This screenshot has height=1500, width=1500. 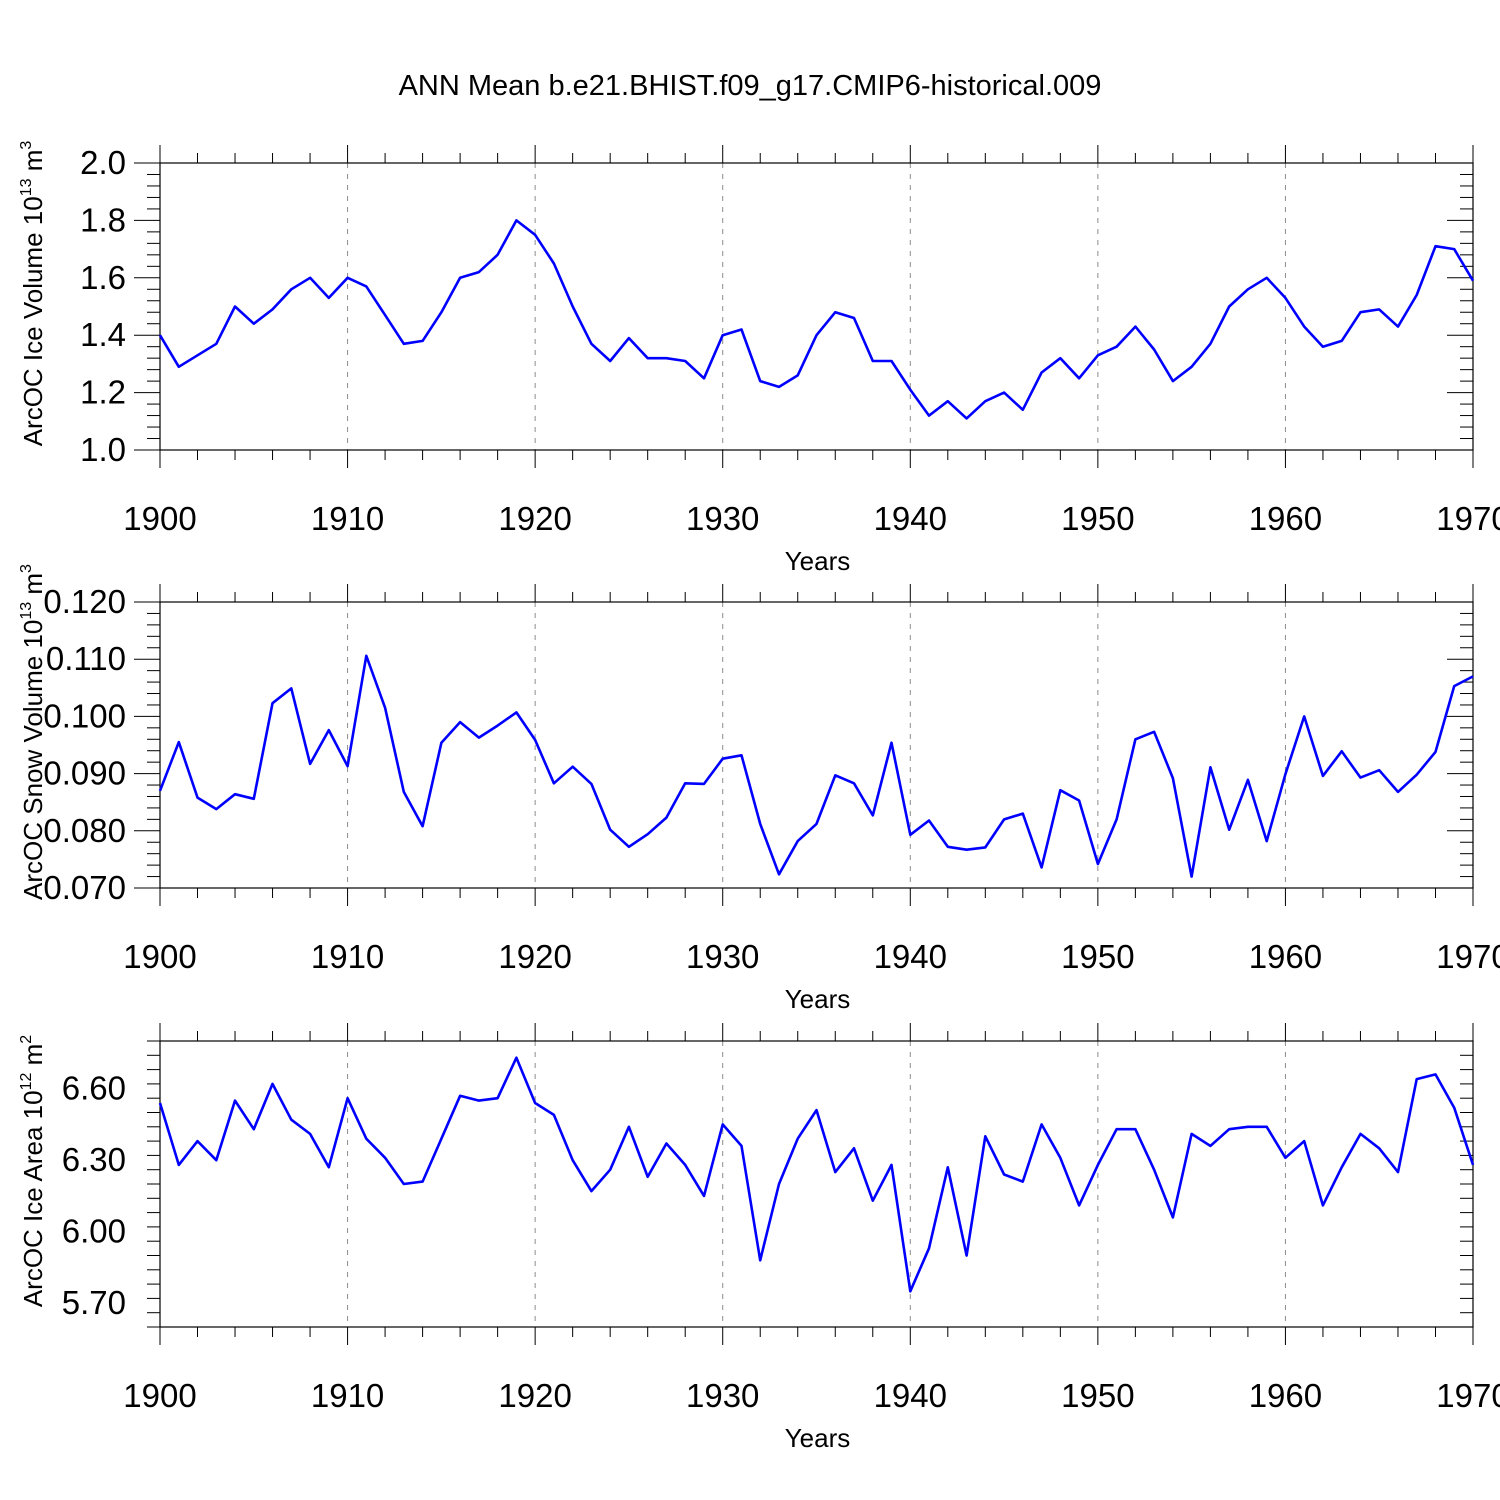 I want to click on y-tick-label: 0.100, so click(x=84, y=715).